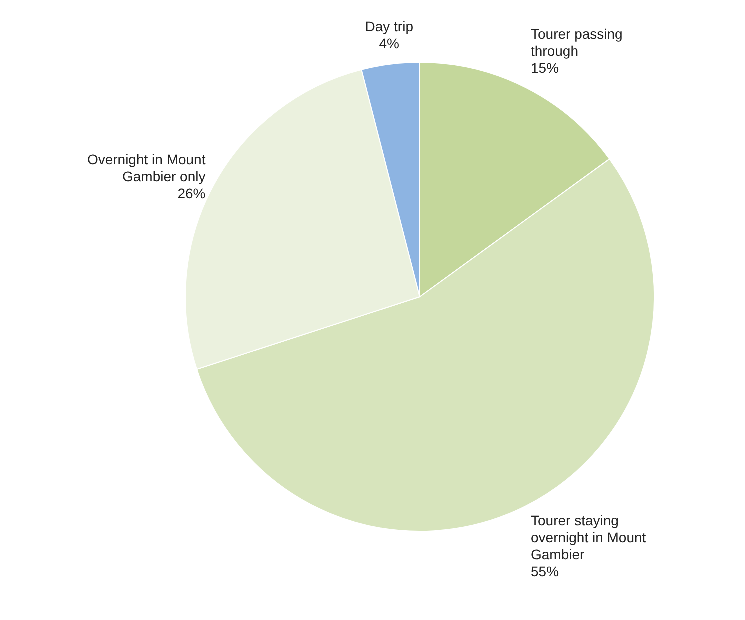 The height and width of the screenshot is (620, 745). Describe the element at coordinates (389, 43) in the screenshot. I see `data-label: 4%` at that location.